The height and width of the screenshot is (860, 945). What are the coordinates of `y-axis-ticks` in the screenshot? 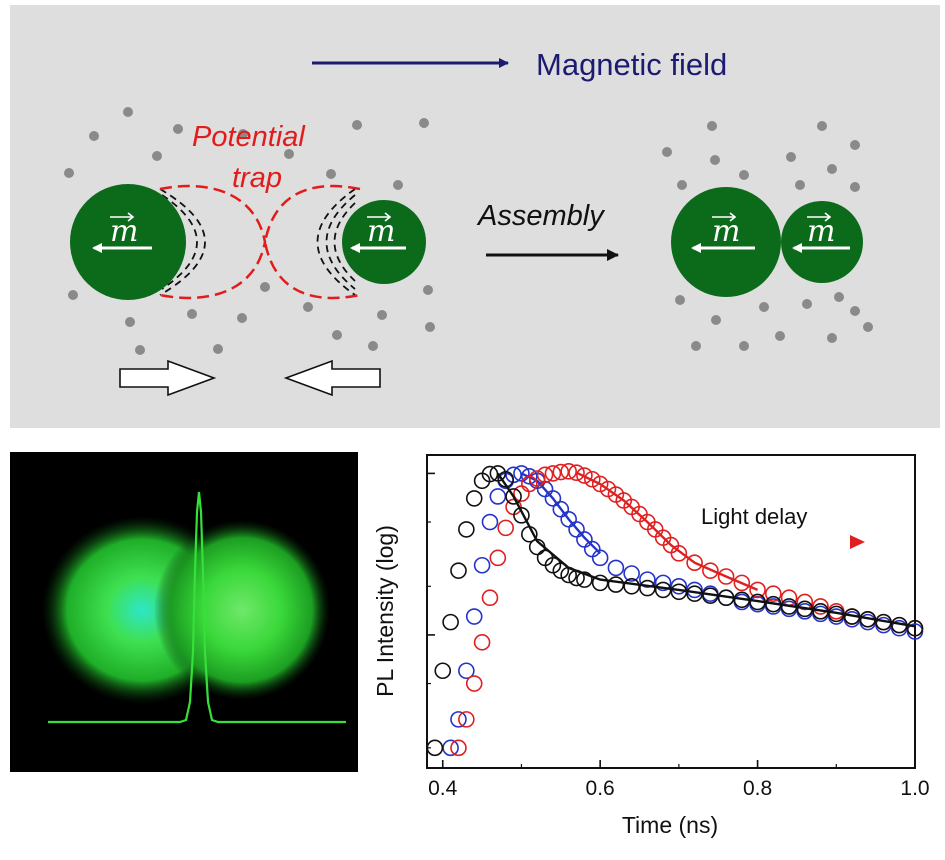 It's located at (431, 610).